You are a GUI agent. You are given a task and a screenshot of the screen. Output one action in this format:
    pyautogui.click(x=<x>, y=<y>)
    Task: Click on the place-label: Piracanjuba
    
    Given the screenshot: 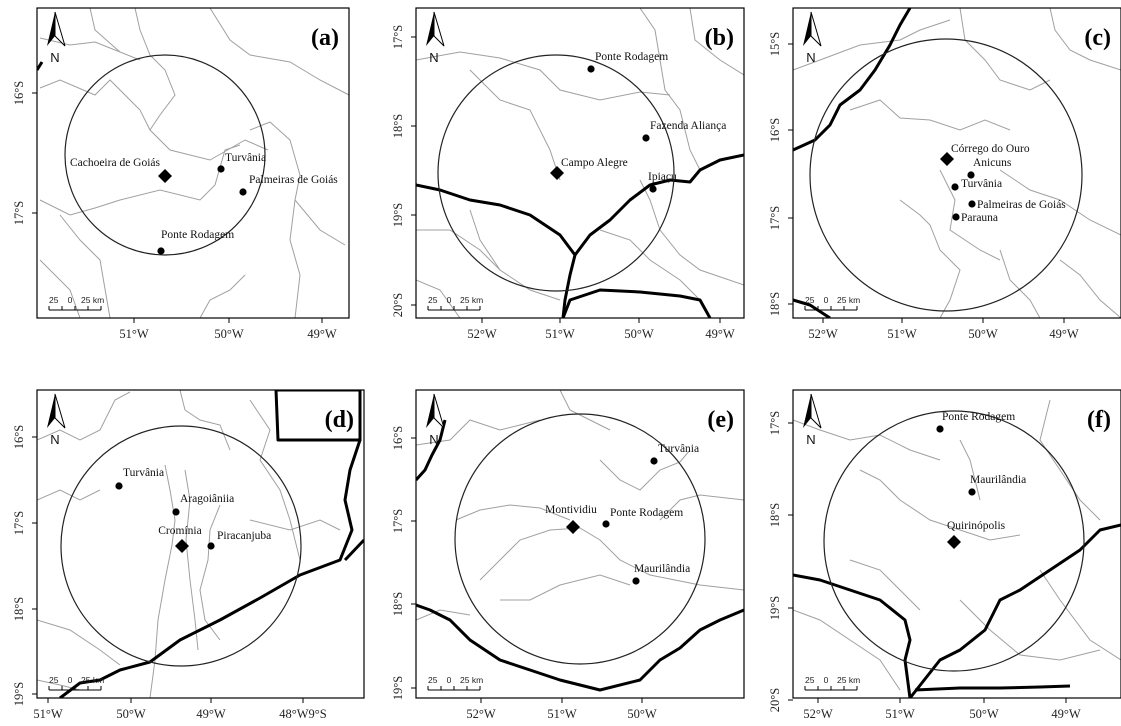 What is the action you would take?
    pyautogui.click(x=244, y=536)
    